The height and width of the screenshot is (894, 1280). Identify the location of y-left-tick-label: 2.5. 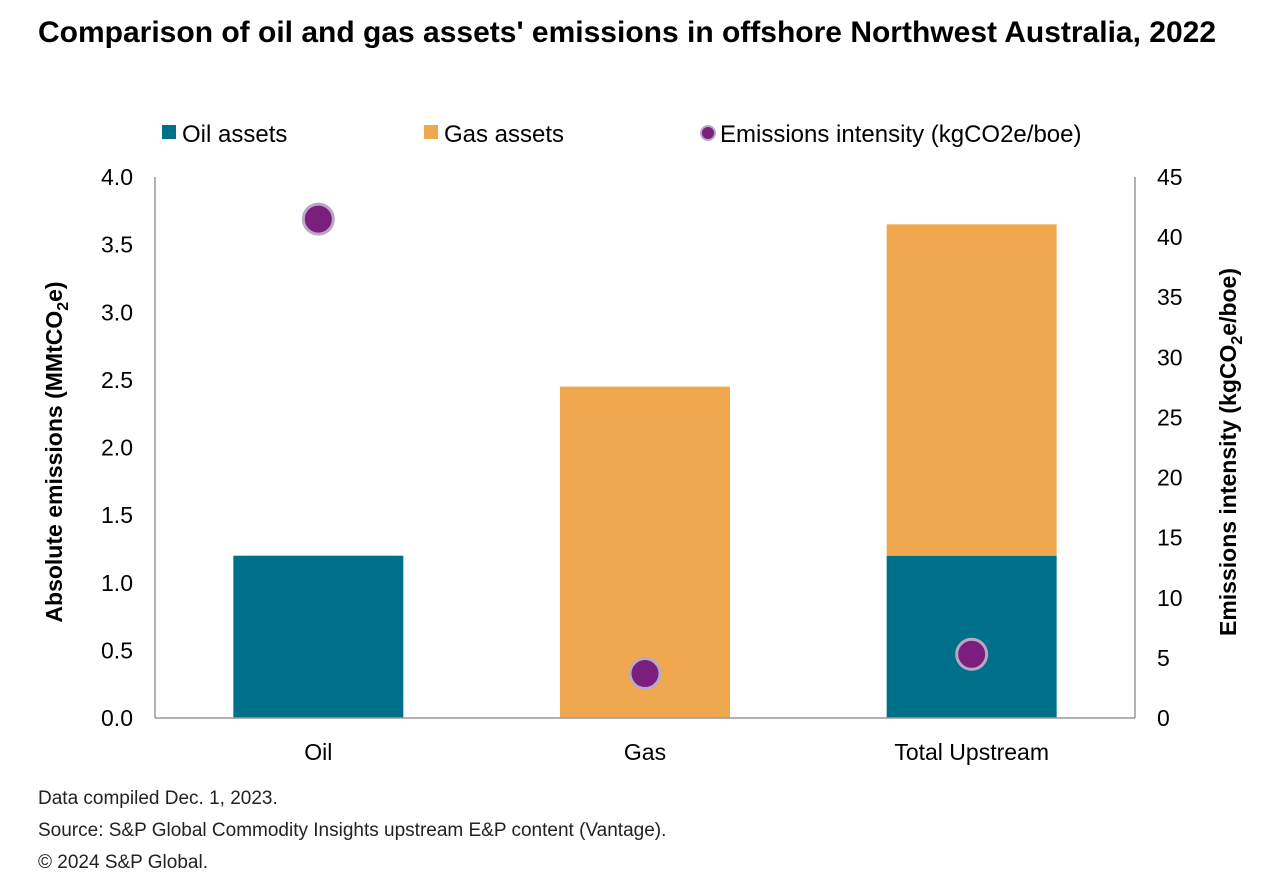
(117, 380).